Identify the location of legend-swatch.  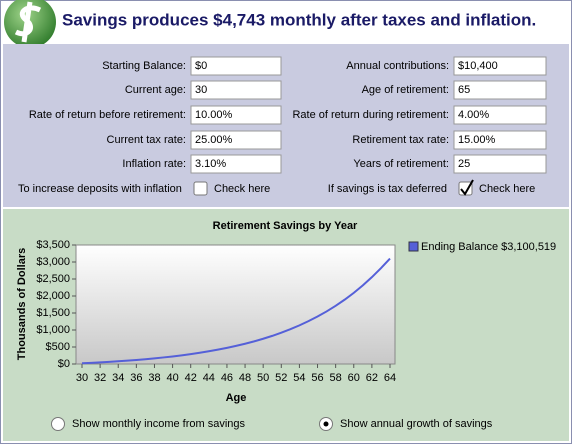
(413, 246).